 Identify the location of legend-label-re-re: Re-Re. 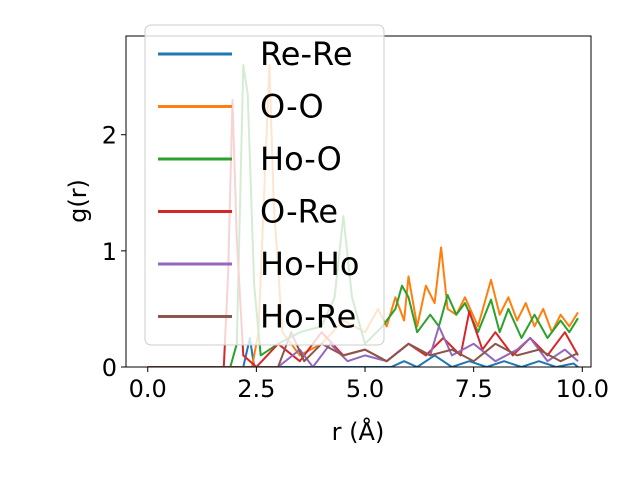
(306, 54).